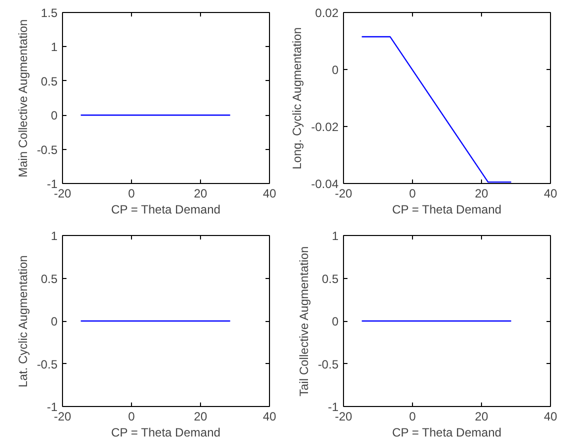  Describe the element at coordinates (23, 321) in the screenshot. I see `y-axis-title: Lat. Cyclic Augmentation` at that location.